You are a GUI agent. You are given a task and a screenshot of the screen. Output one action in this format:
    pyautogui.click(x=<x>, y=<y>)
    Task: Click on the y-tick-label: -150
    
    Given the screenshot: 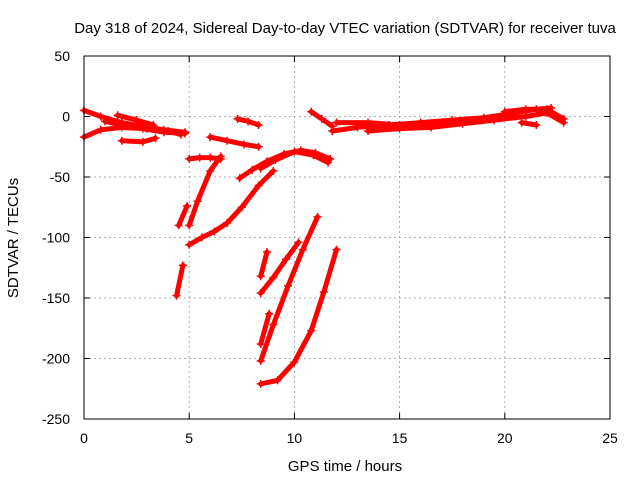 What is the action you would take?
    pyautogui.click(x=56, y=298)
    